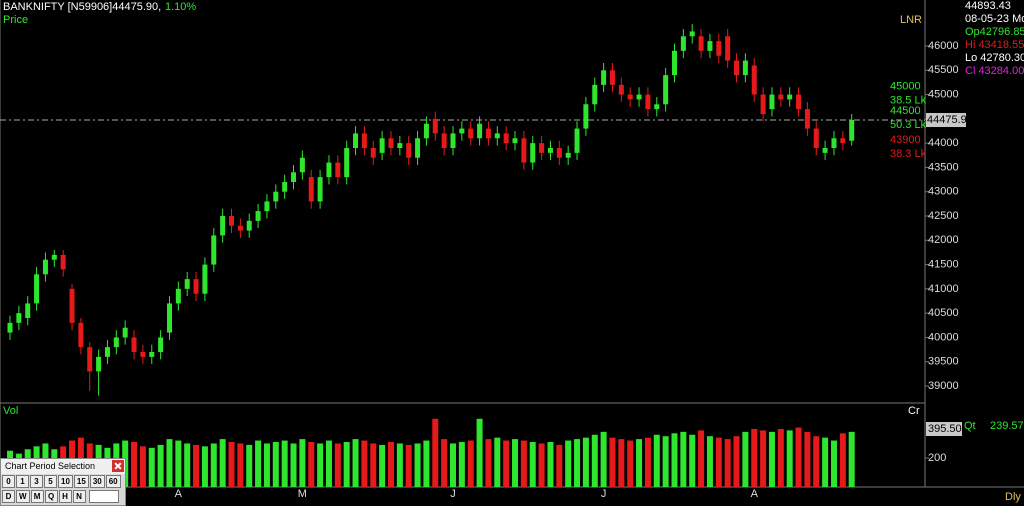  Describe the element at coordinates (302, 494) in the screenshot. I see `x-tick-label: M` at that location.